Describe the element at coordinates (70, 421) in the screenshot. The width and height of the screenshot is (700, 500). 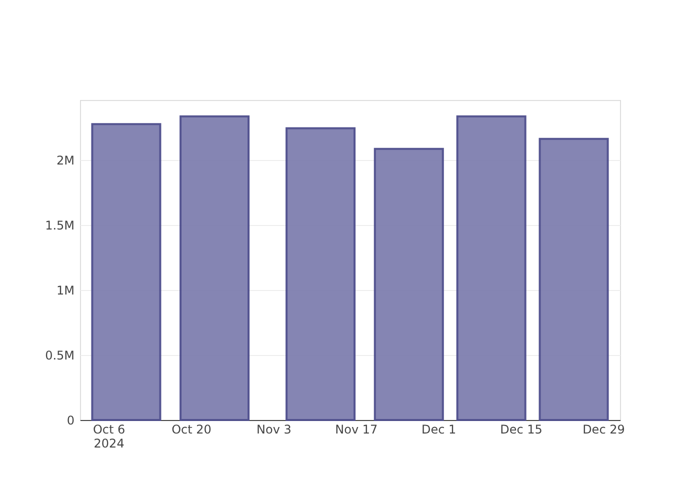
I see `y-tick-label: 0` at that location.